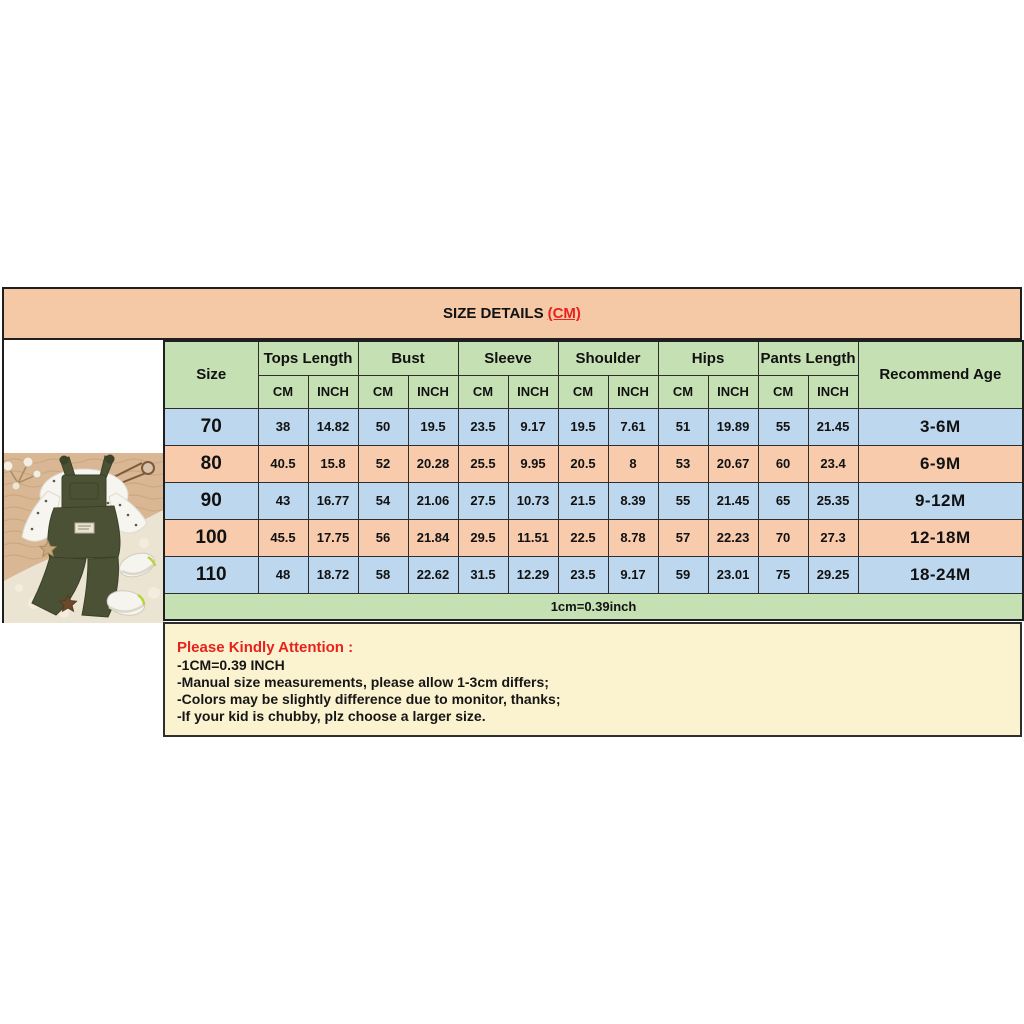 The height and width of the screenshot is (1024, 1024). I want to click on measurement-value: 20.5, so click(583, 463).